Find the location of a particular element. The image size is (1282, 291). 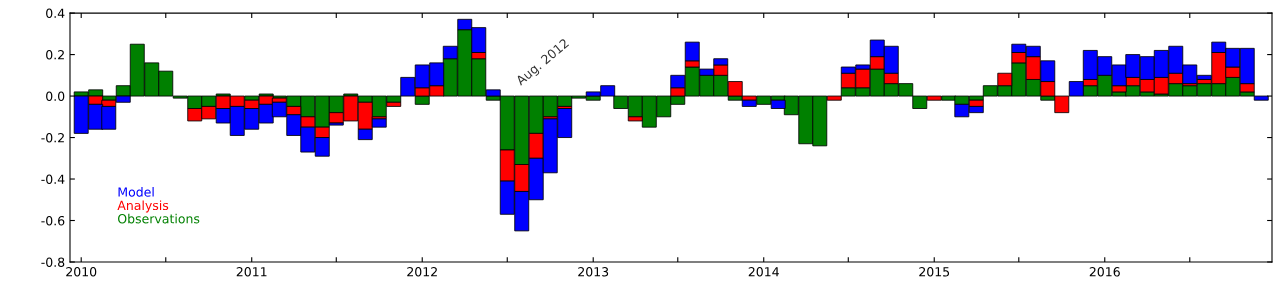

text: Observations is located at coordinates (159, 218).